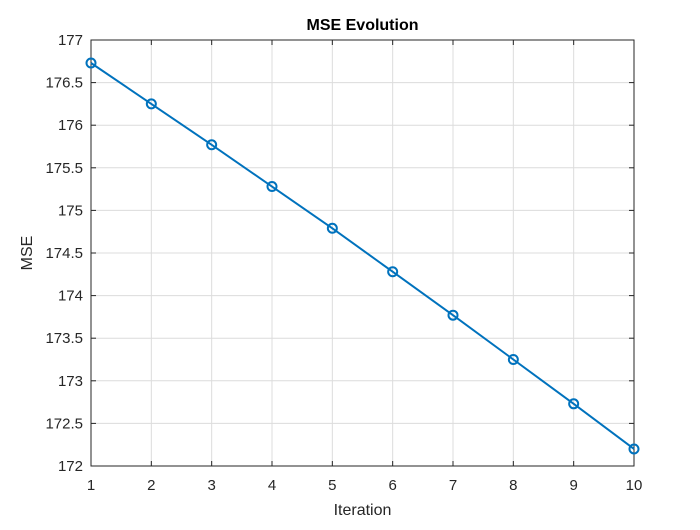 The height and width of the screenshot is (530, 700). I want to click on chart-title: MSE Evolution, so click(363, 25).